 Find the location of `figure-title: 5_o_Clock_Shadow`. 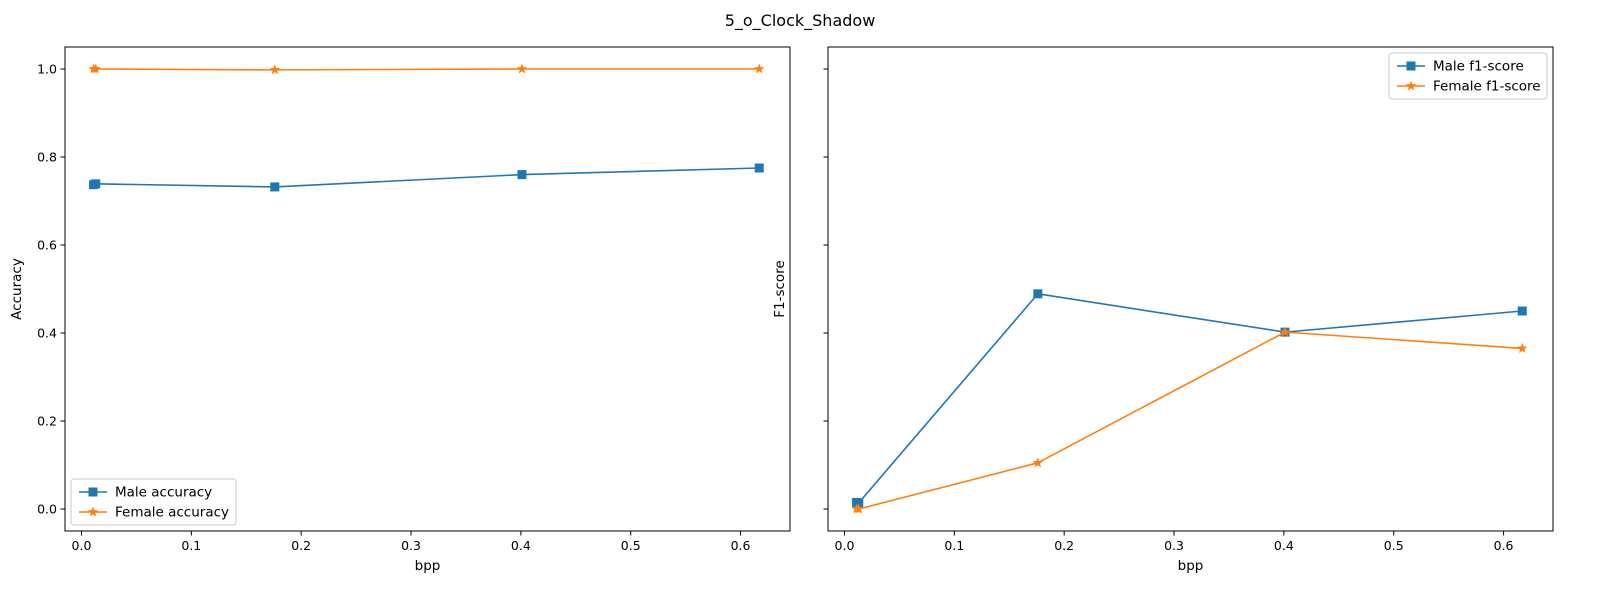

figure-title: 5_o_Clock_Shadow is located at coordinates (800, 21).